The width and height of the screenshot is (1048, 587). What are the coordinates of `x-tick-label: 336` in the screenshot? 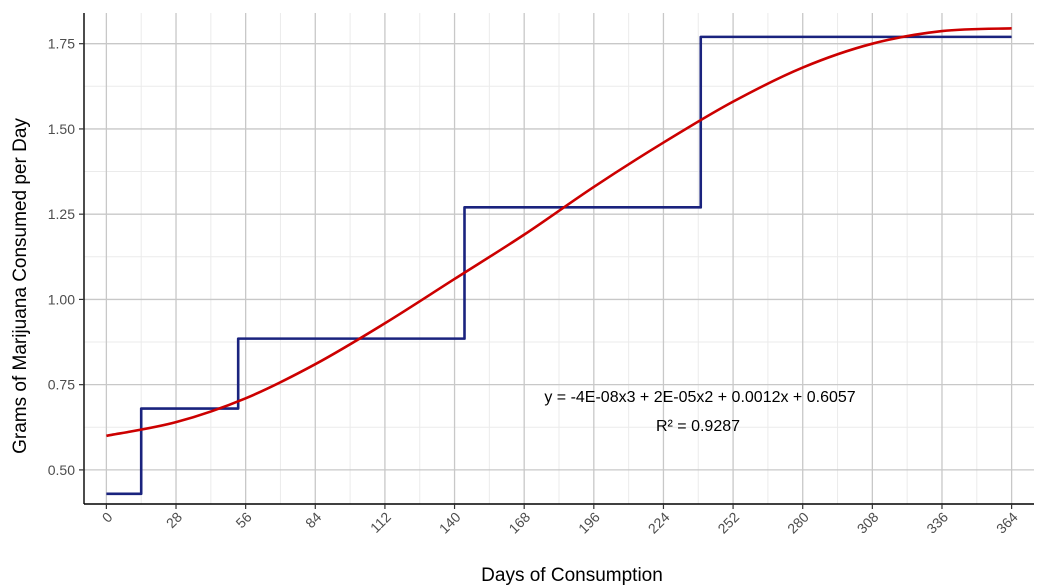 It's located at (937, 523).